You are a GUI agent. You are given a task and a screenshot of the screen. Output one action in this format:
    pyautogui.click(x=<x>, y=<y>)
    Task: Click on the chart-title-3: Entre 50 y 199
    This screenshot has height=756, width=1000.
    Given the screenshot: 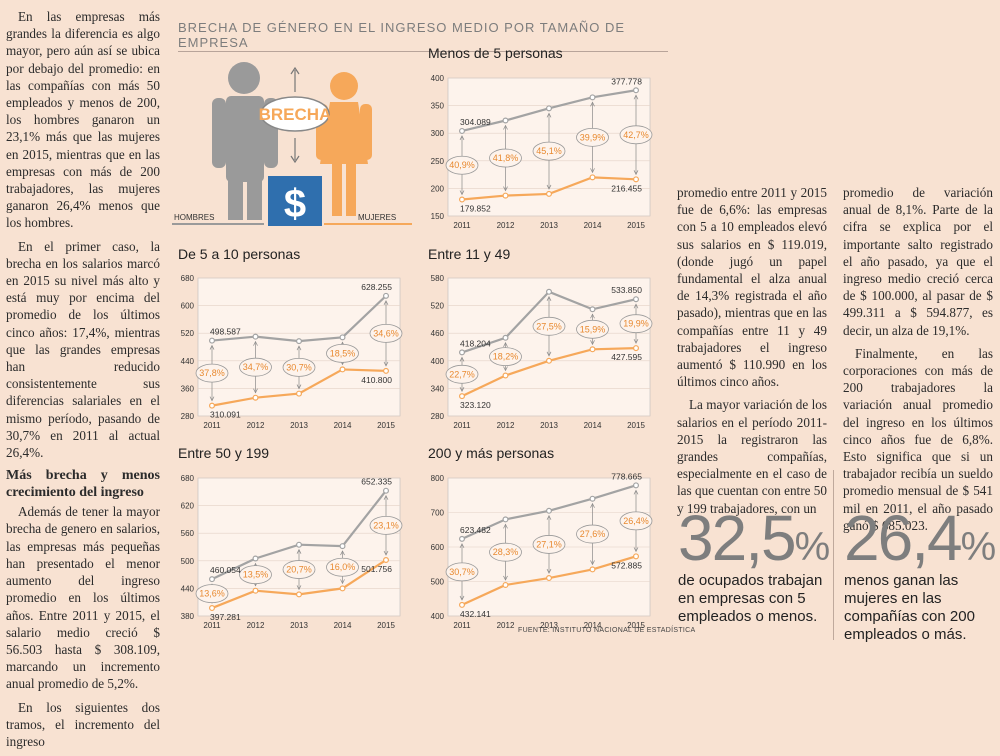 What is the action you would take?
    pyautogui.click(x=224, y=453)
    